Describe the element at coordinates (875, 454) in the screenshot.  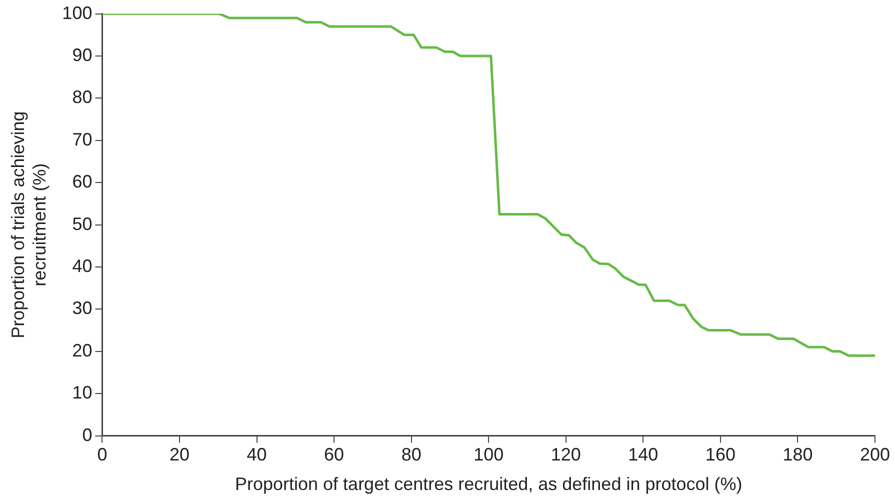
I see `x-tick-label: 200` at that location.